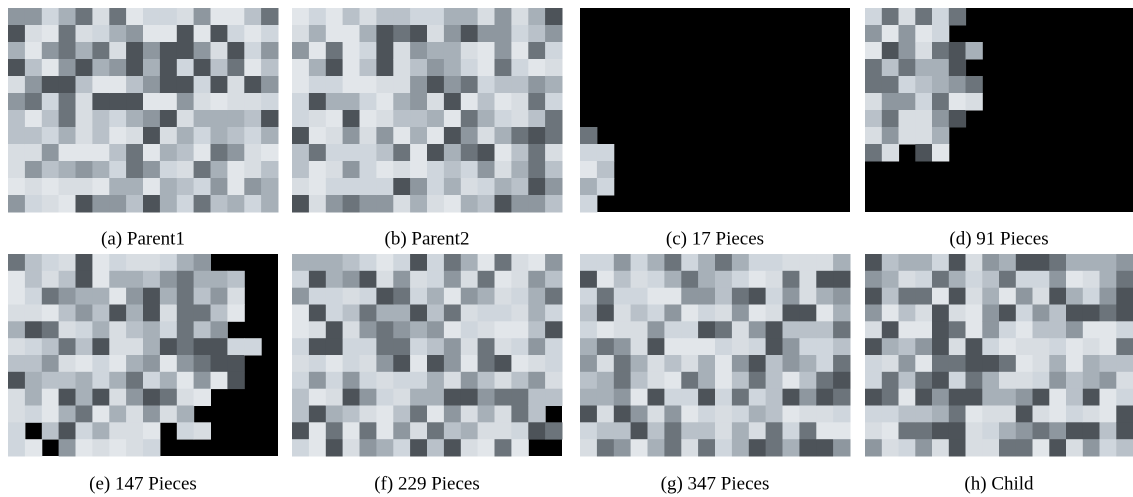  What do you see at coordinates (143, 110) in the screenshot?
I see `image-panel` at bounding box center [143, 110].